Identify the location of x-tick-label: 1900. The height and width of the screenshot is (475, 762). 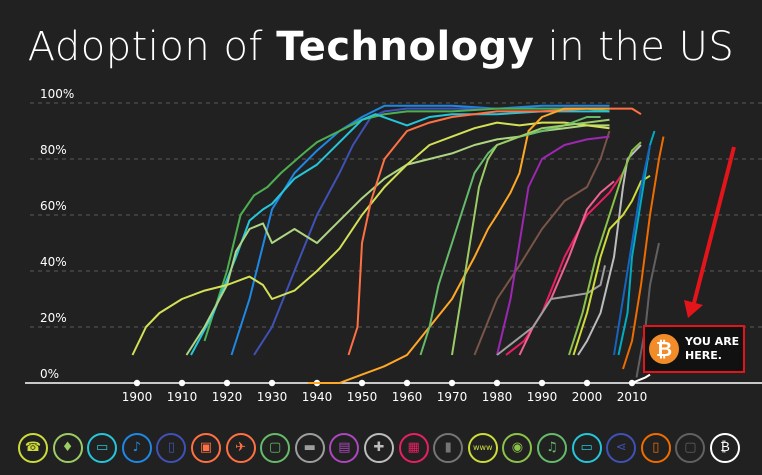
(137, 397).